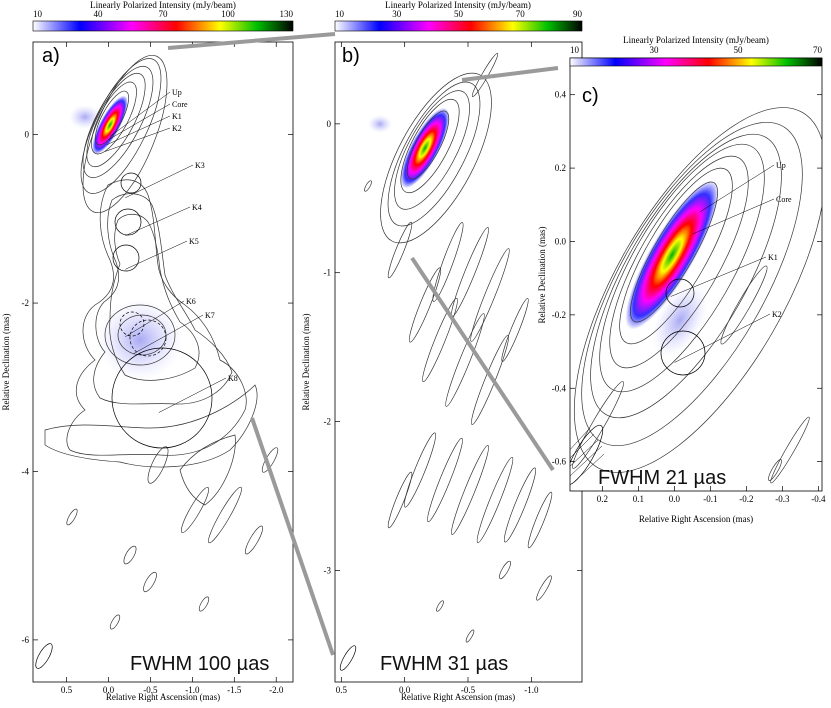  I want to click on panel-b-colorbar, so click(458, 26).